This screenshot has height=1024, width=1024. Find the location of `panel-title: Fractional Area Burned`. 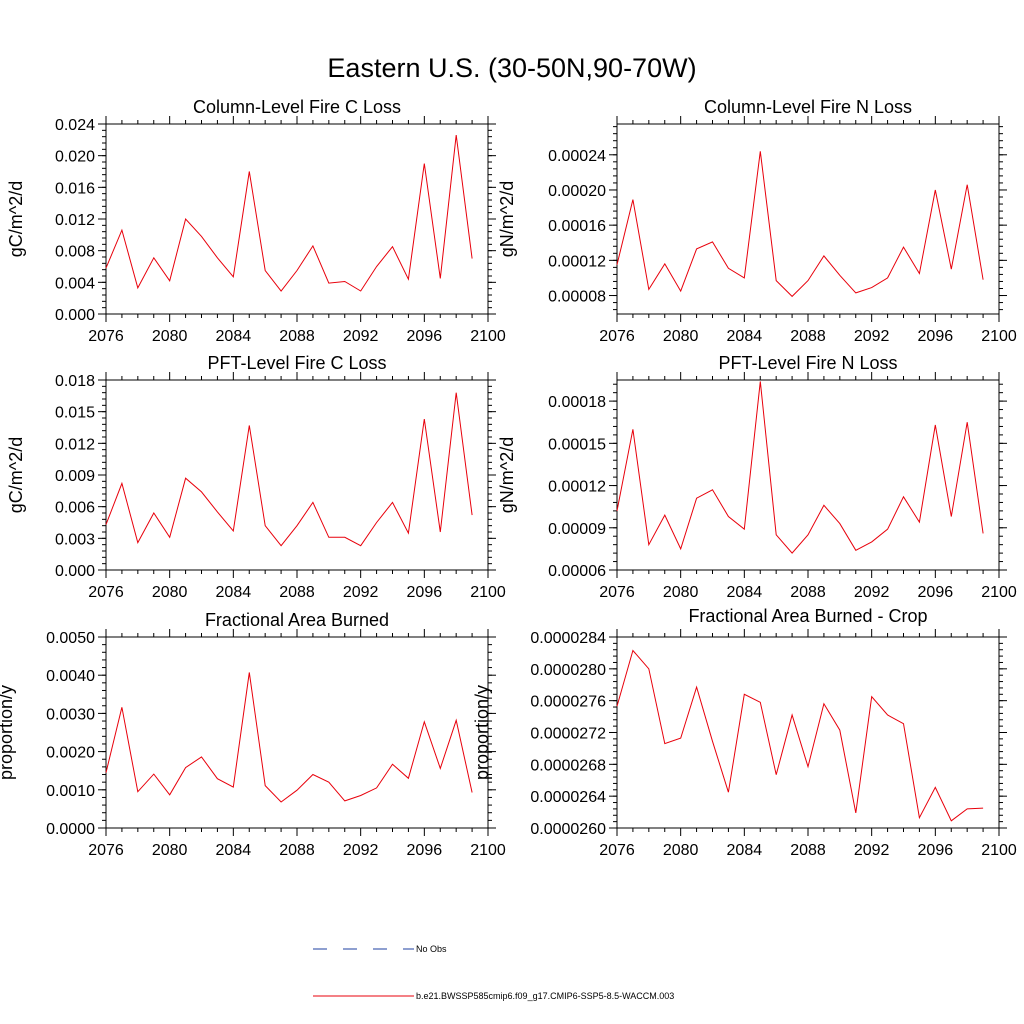

panel-title: Fractional Area Burned is located at coordinates (297, 620).